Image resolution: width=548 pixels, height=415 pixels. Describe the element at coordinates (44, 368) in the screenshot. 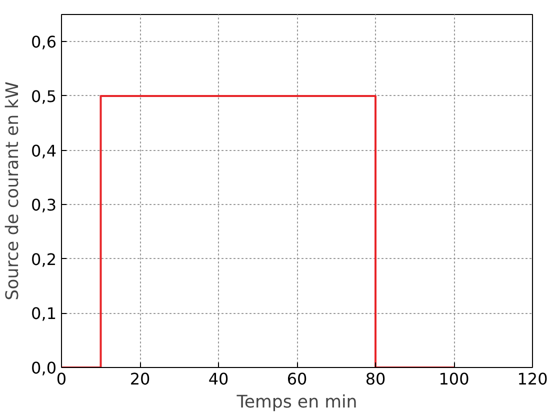

I see `y-tick-label: 0,0` at that location.